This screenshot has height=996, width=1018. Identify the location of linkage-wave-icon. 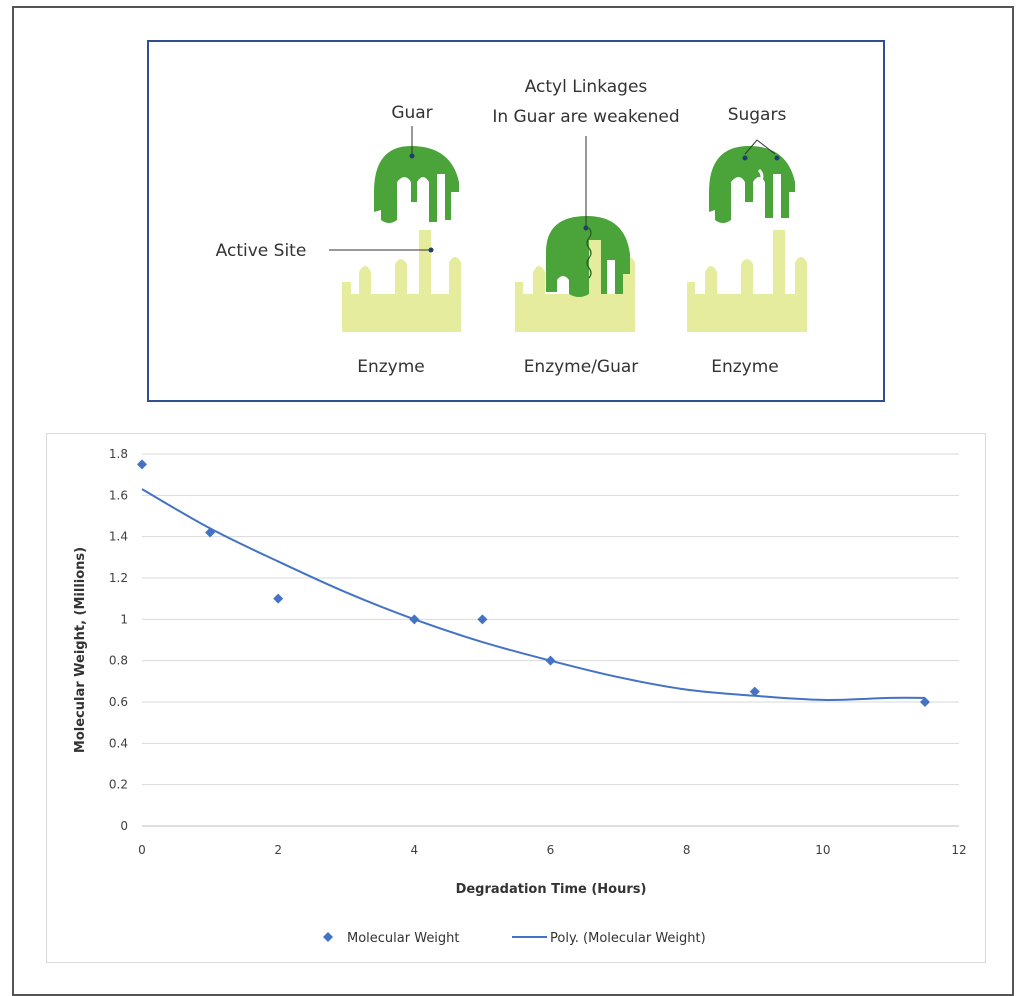
(589, 253).